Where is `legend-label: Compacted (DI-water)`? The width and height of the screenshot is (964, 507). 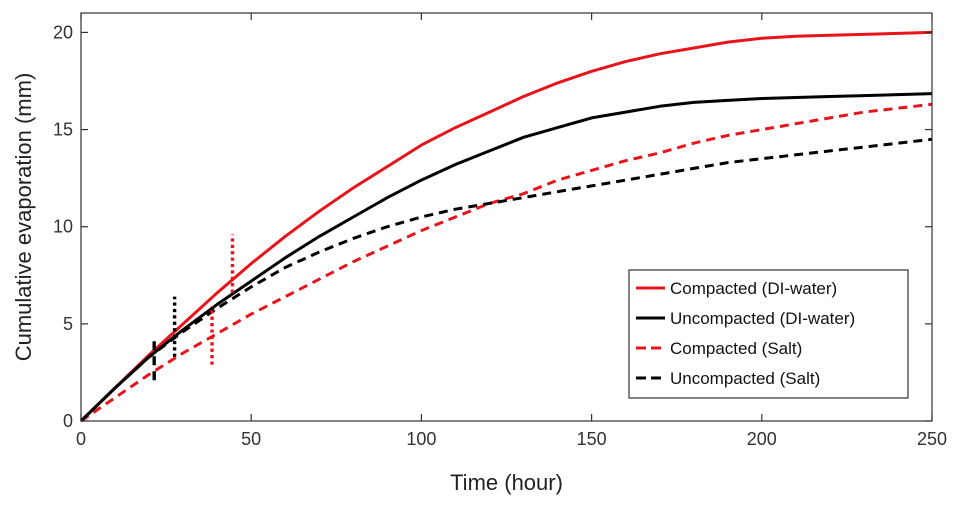
legend-label: Compacted (DI-water) is located at coordinates (753, 288).